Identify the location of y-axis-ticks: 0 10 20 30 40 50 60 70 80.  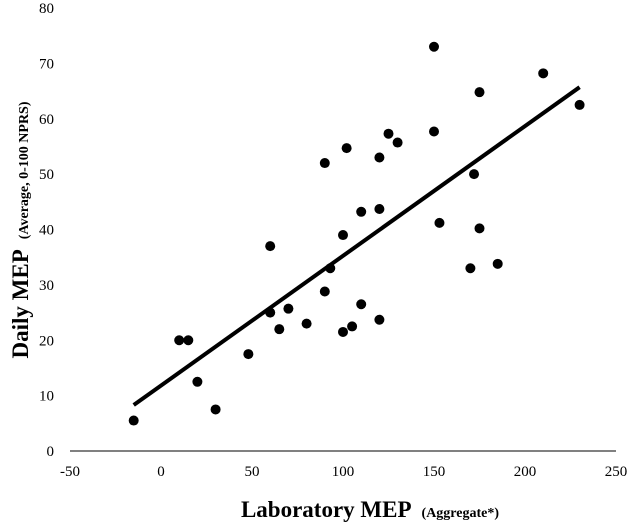
(46, 230).